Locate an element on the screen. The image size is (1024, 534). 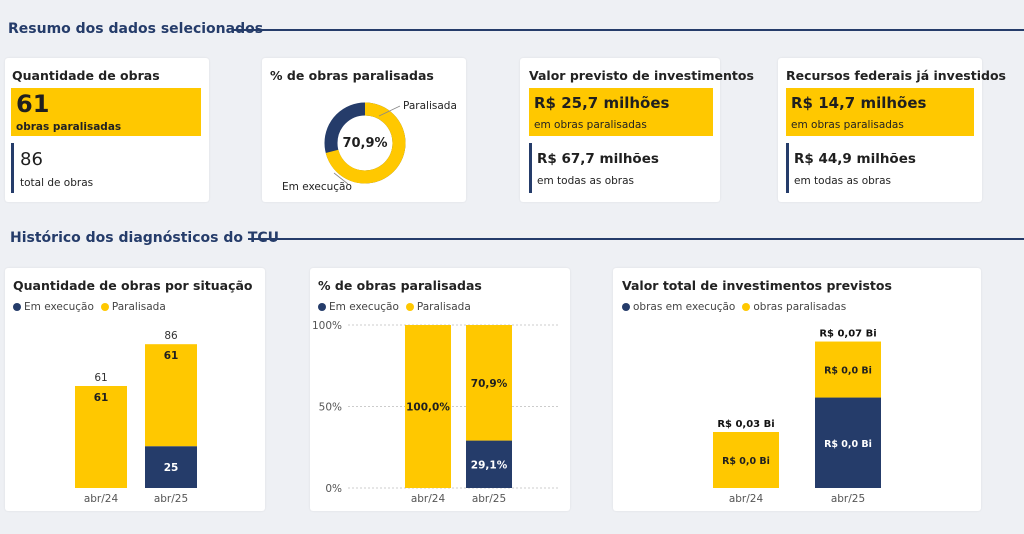
donut-label-paralisada: Paralisada is located at coordinates (430, 106).